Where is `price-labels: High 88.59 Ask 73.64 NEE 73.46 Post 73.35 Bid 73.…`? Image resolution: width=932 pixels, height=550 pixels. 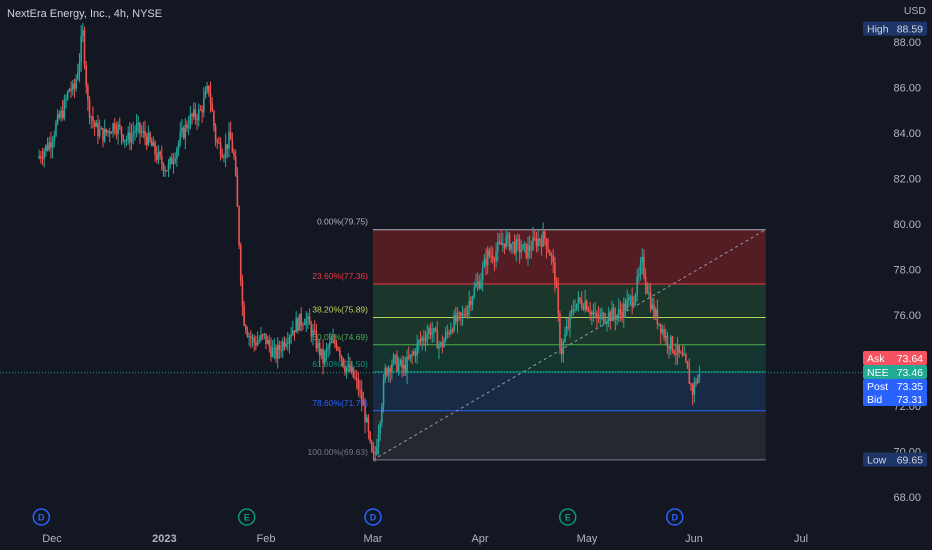
price-labels: High 88.59 Ask 73.64 NEE 73.46 Post 73.35 Bid 73.… is located at coordinates (895, 244).